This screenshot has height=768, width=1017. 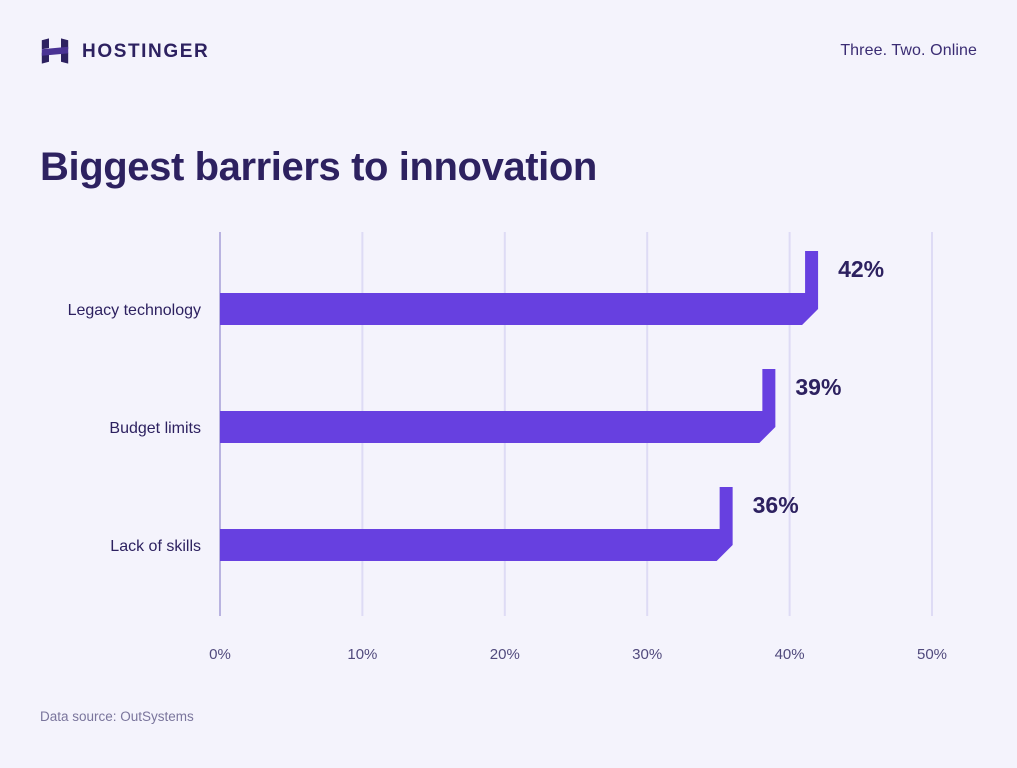 I want to click on brand-lockup: HOSTINGER, so click(x=124, y=51).